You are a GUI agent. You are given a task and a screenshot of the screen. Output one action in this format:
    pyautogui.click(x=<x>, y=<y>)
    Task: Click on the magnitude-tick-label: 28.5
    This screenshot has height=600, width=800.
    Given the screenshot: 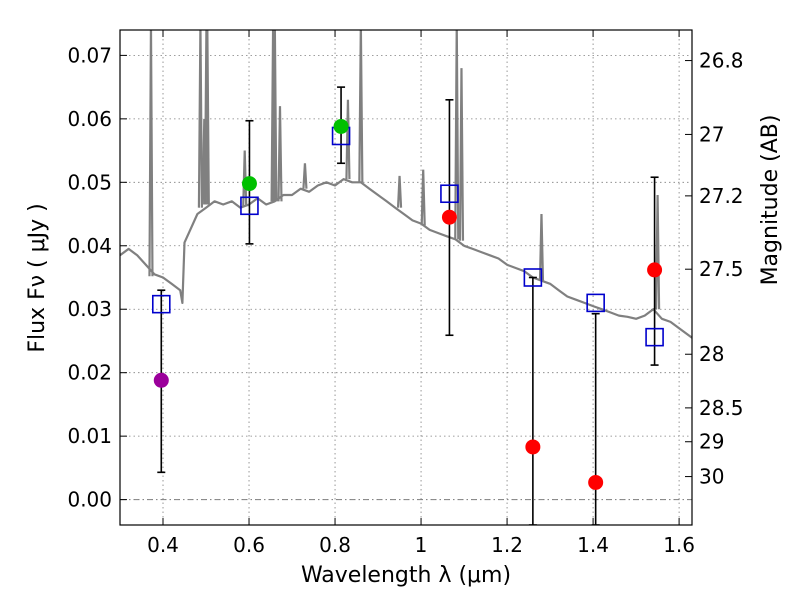 What is the action you would take?
    pyautogui.click(x=721, y=408)
    